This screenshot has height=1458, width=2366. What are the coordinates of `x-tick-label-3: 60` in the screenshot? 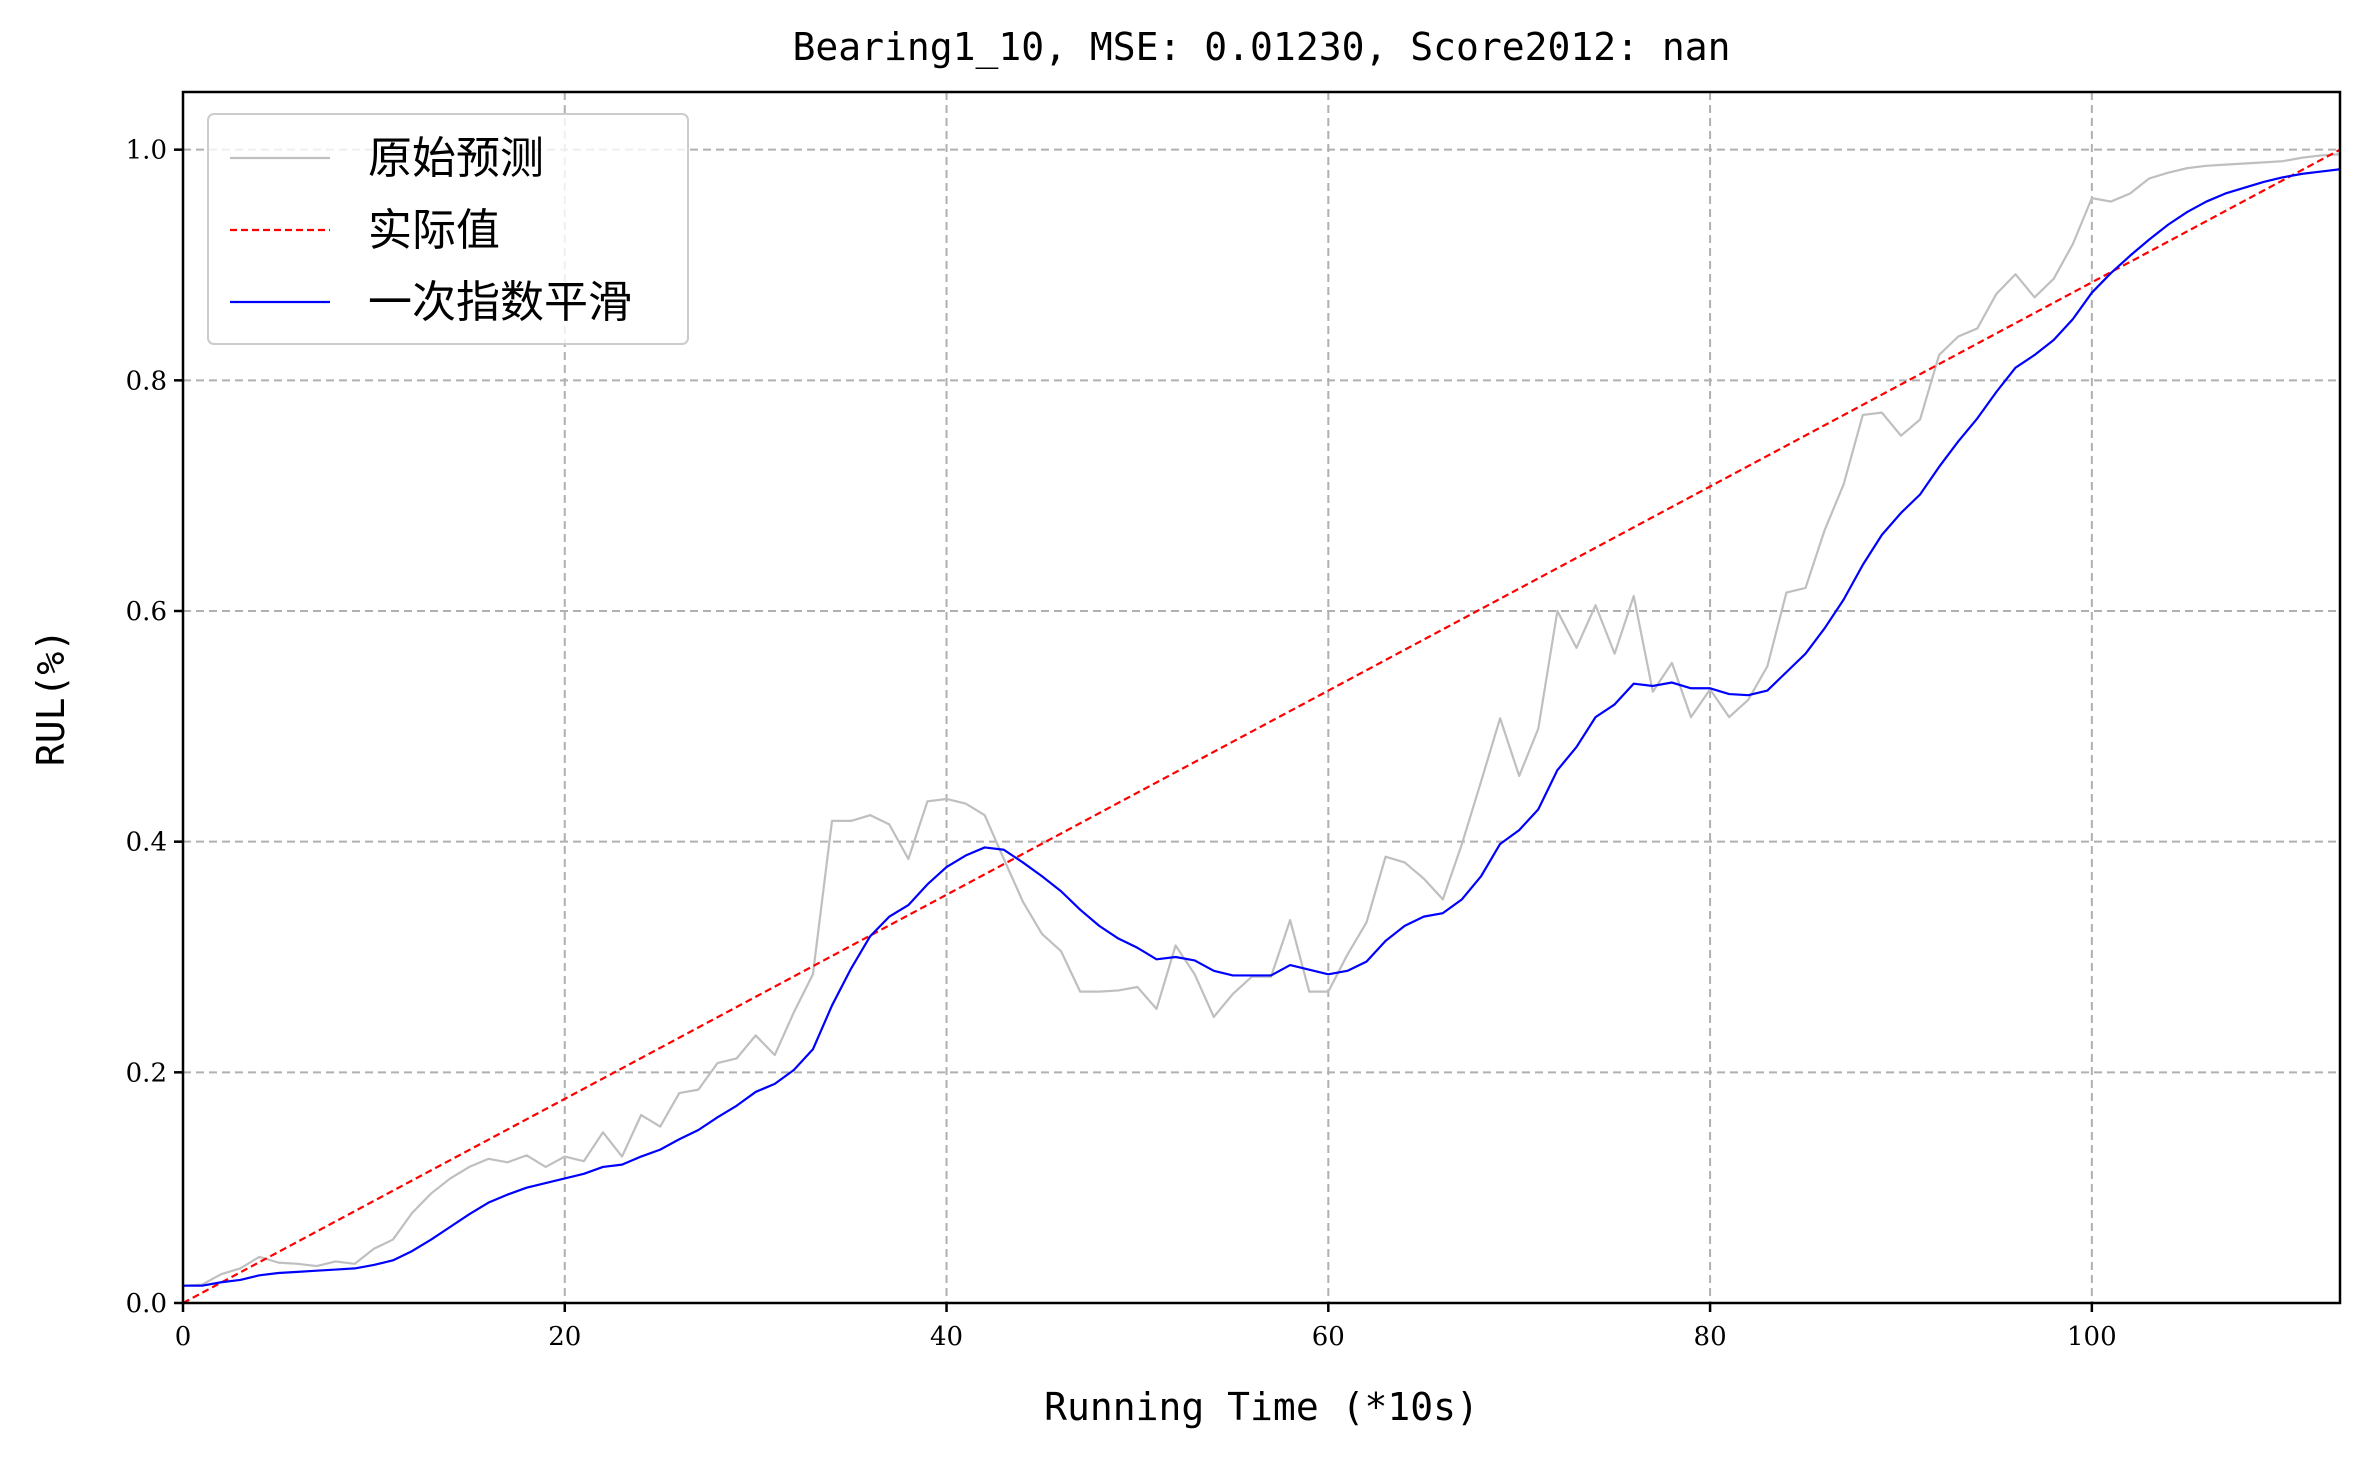 It's located at (1328, 1337).